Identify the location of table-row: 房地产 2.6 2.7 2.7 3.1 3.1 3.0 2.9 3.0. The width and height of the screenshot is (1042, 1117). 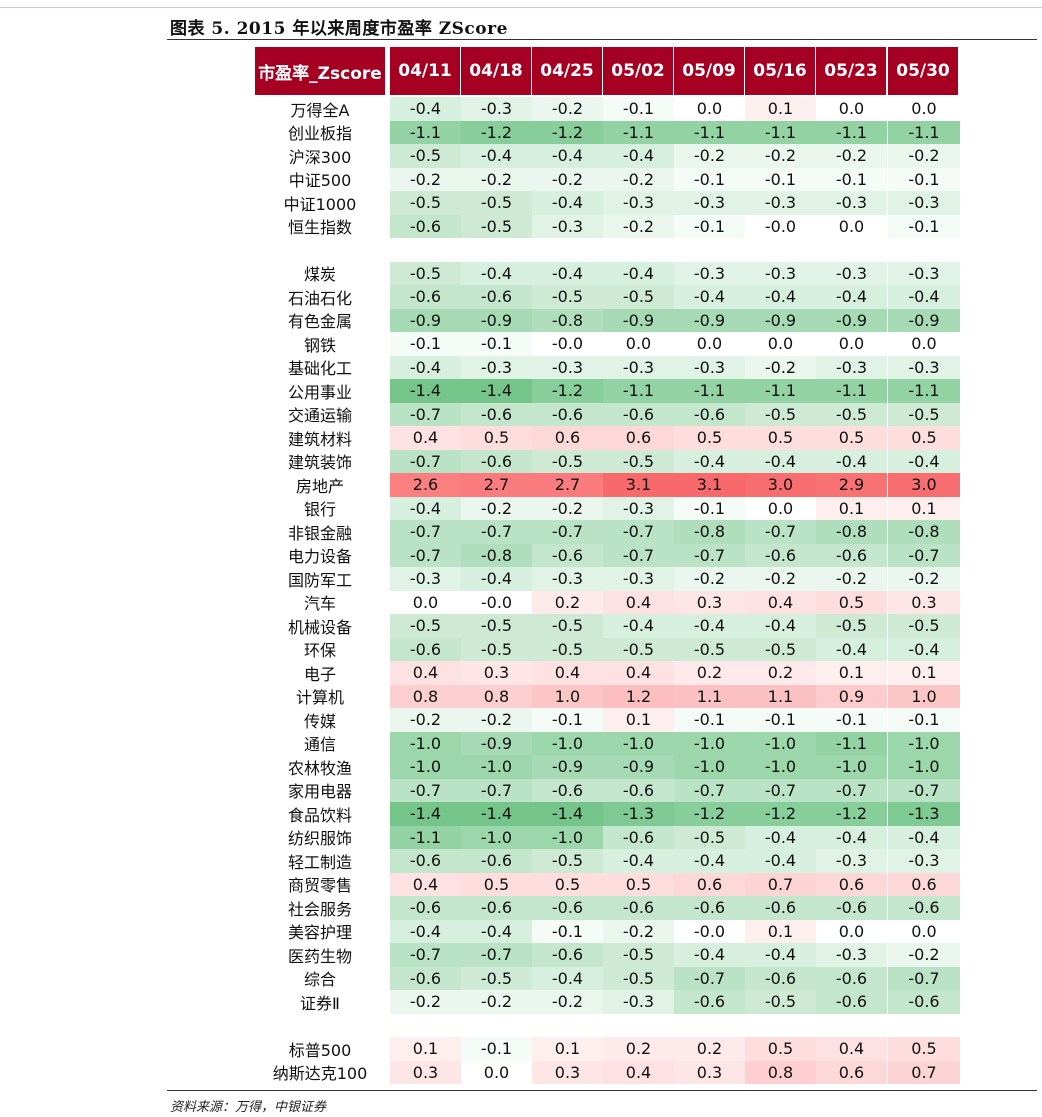
(521, 485).